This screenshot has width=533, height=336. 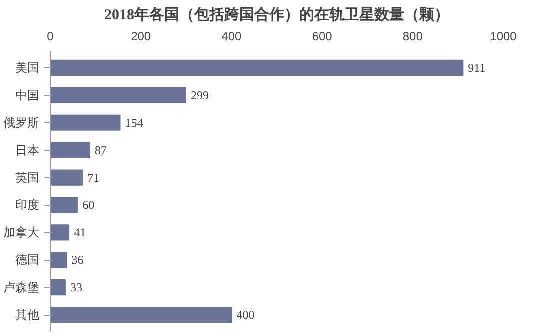 What do you see at coordinates (94, 177) in the screenshot?
I see `data-label: 71` at bounding box center [94, 177].